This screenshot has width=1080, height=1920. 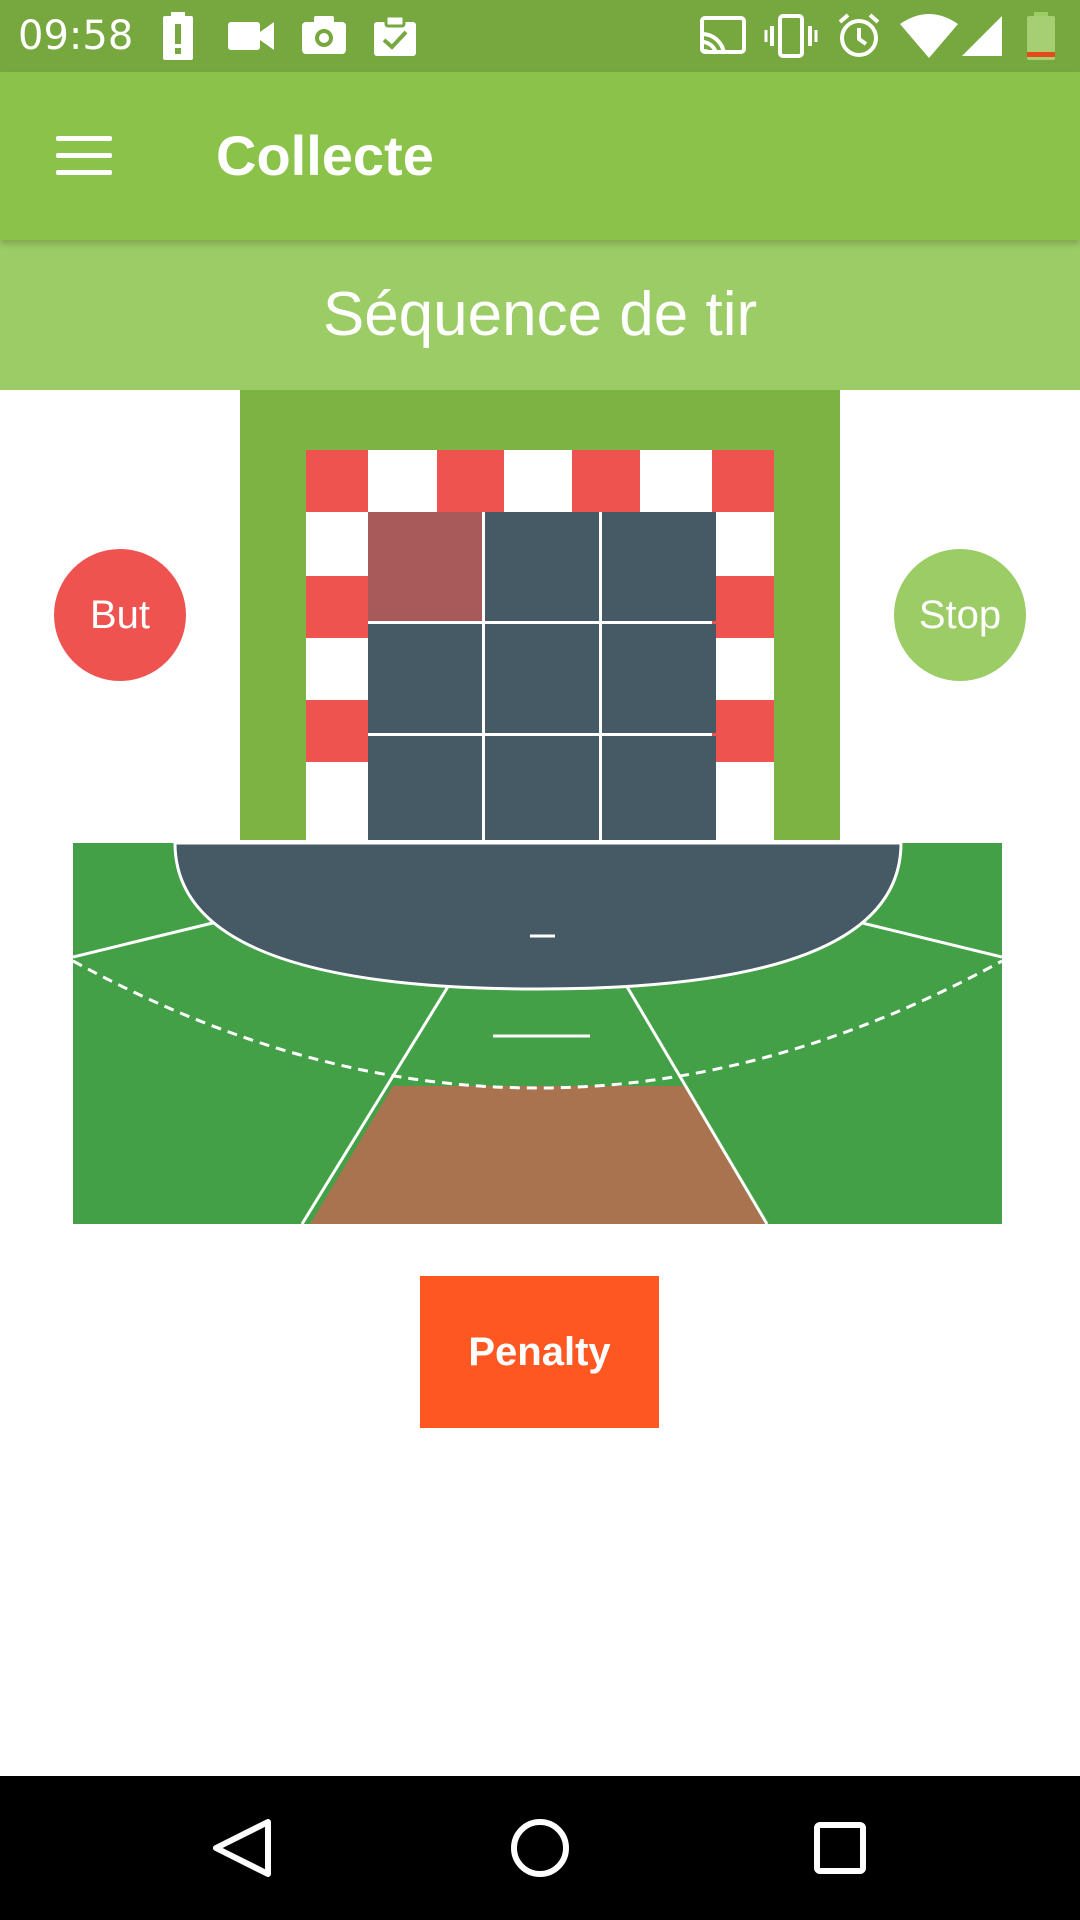 What do you see at coordinates (240, 1848) in the screenshot?
I see `back-icon` at bounding box center [240, 1848].